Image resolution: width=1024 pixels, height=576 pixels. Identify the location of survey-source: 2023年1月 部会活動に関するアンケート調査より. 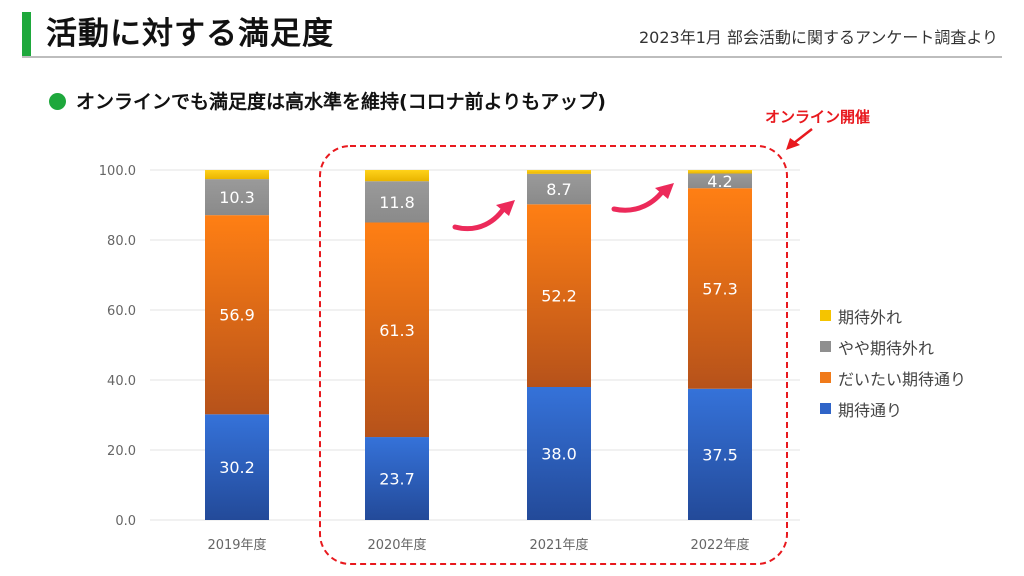
(818, 37).